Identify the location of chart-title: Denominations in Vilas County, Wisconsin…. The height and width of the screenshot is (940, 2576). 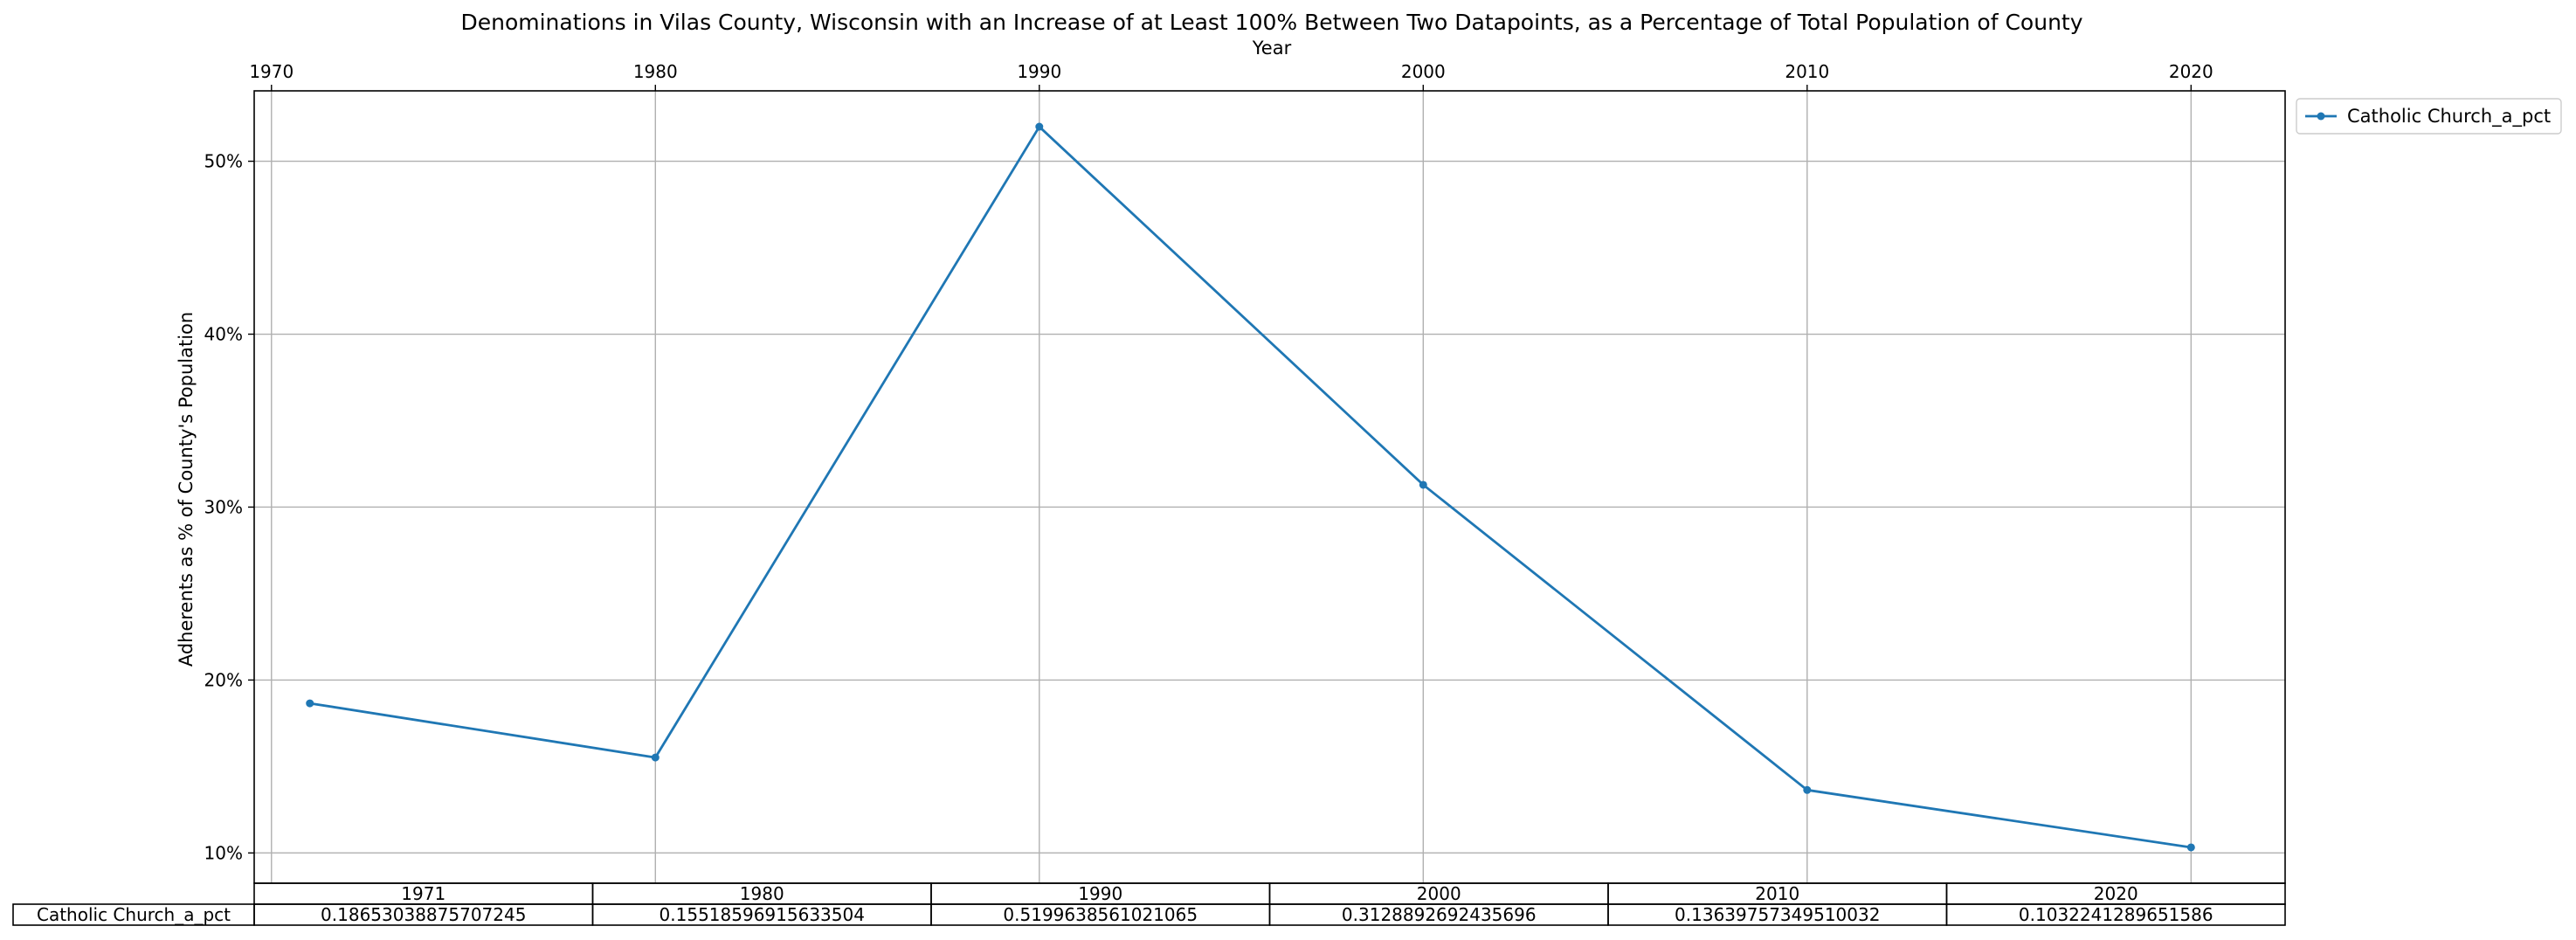
(1271, 22).